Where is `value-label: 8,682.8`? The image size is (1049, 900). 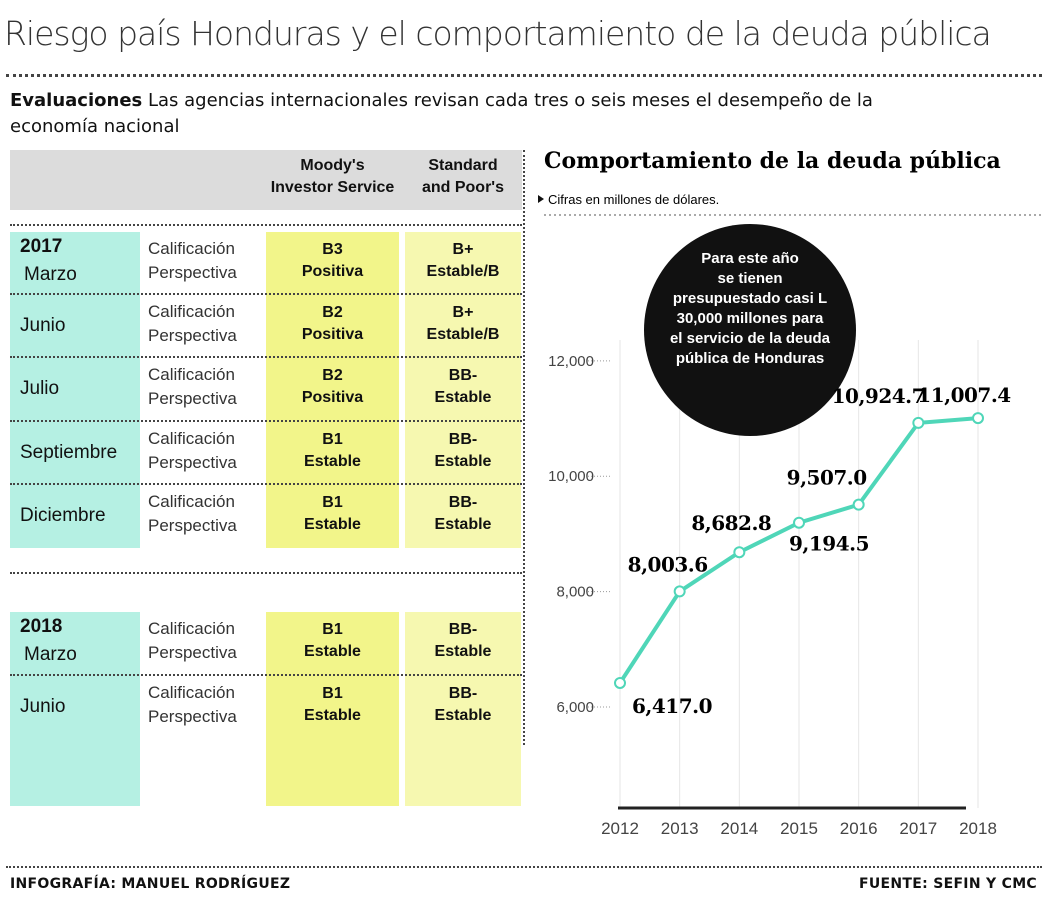
value-label: 8,682.8 is located at coordinates (731, 523).